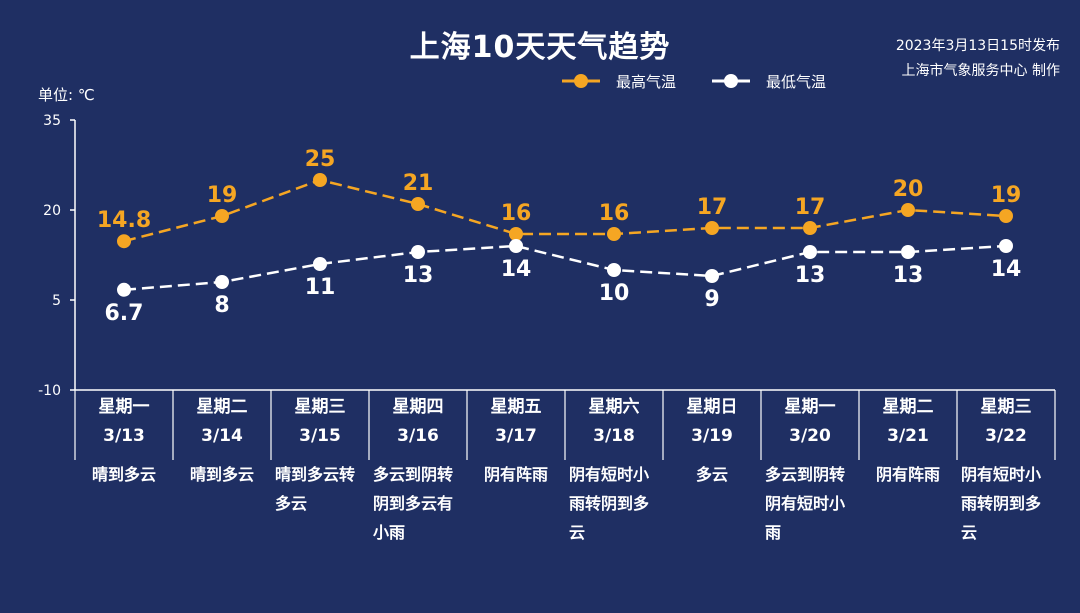  Describe the element at coordinates (418, 183) in the screenshot. I see `high-temp-label: 21` at that location.